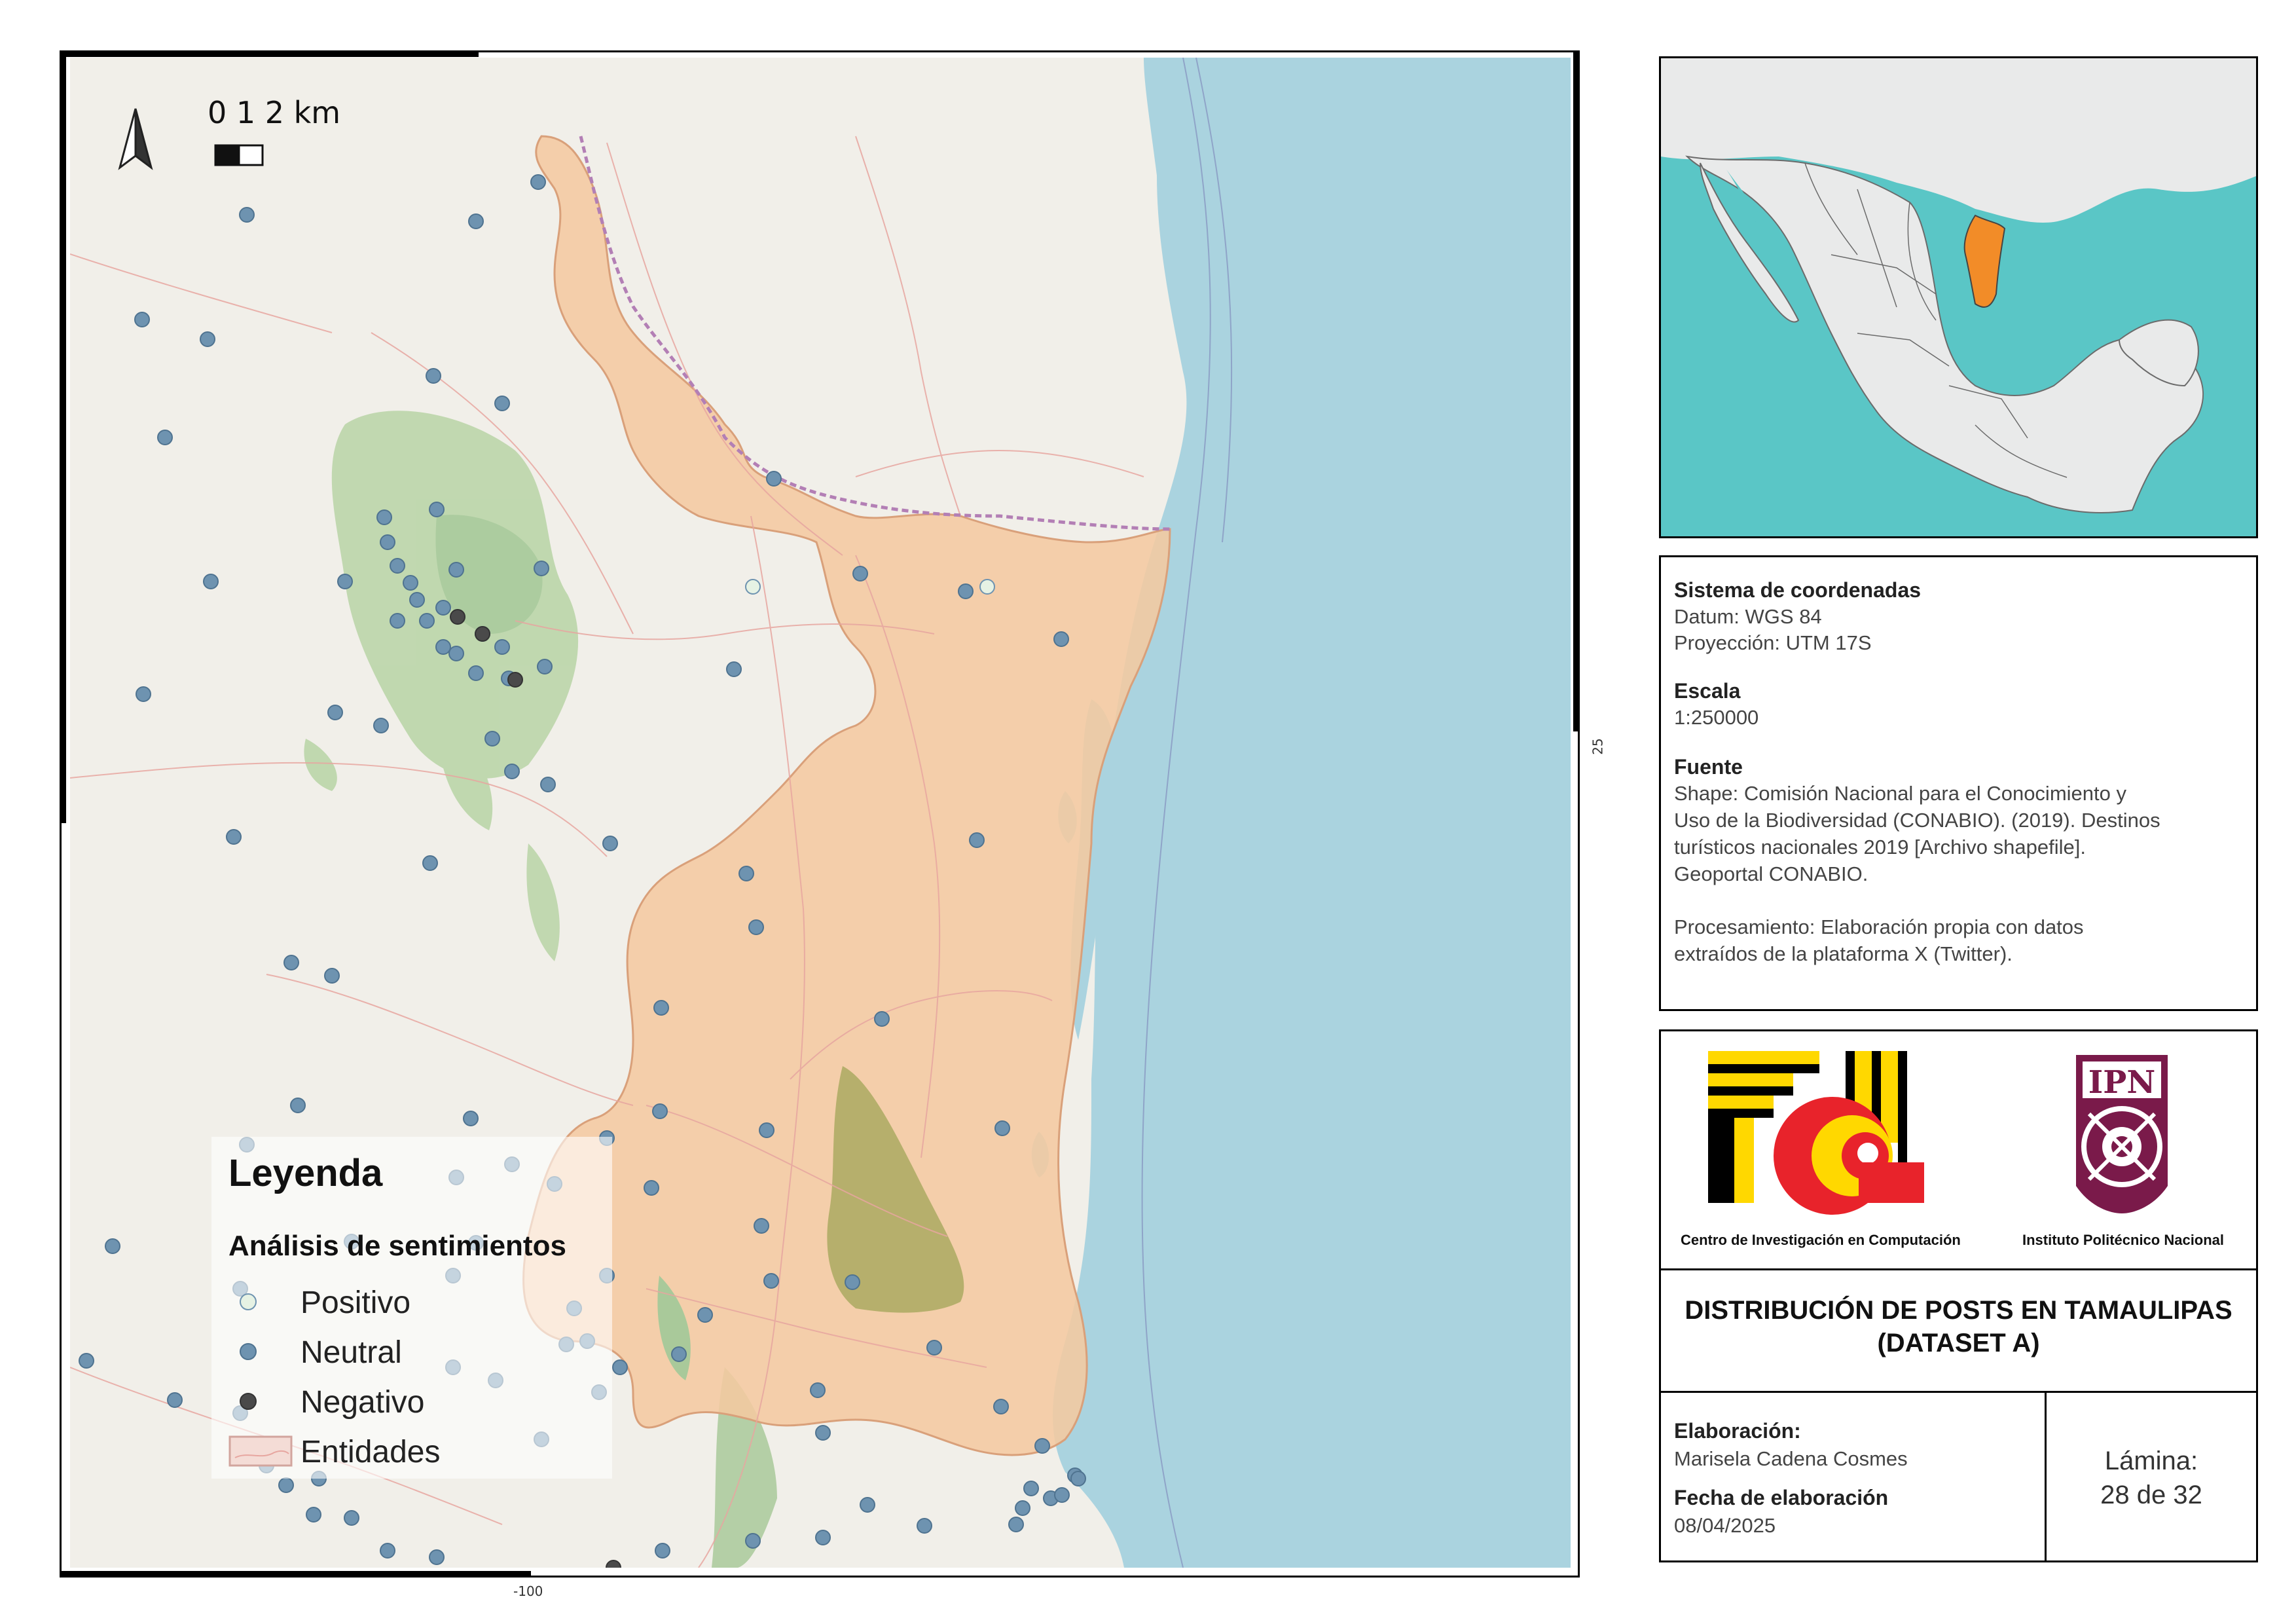 This screenshot has width=2296, height=1624. I want to click on coord-label-bottom: -100, so click(528, 1591).